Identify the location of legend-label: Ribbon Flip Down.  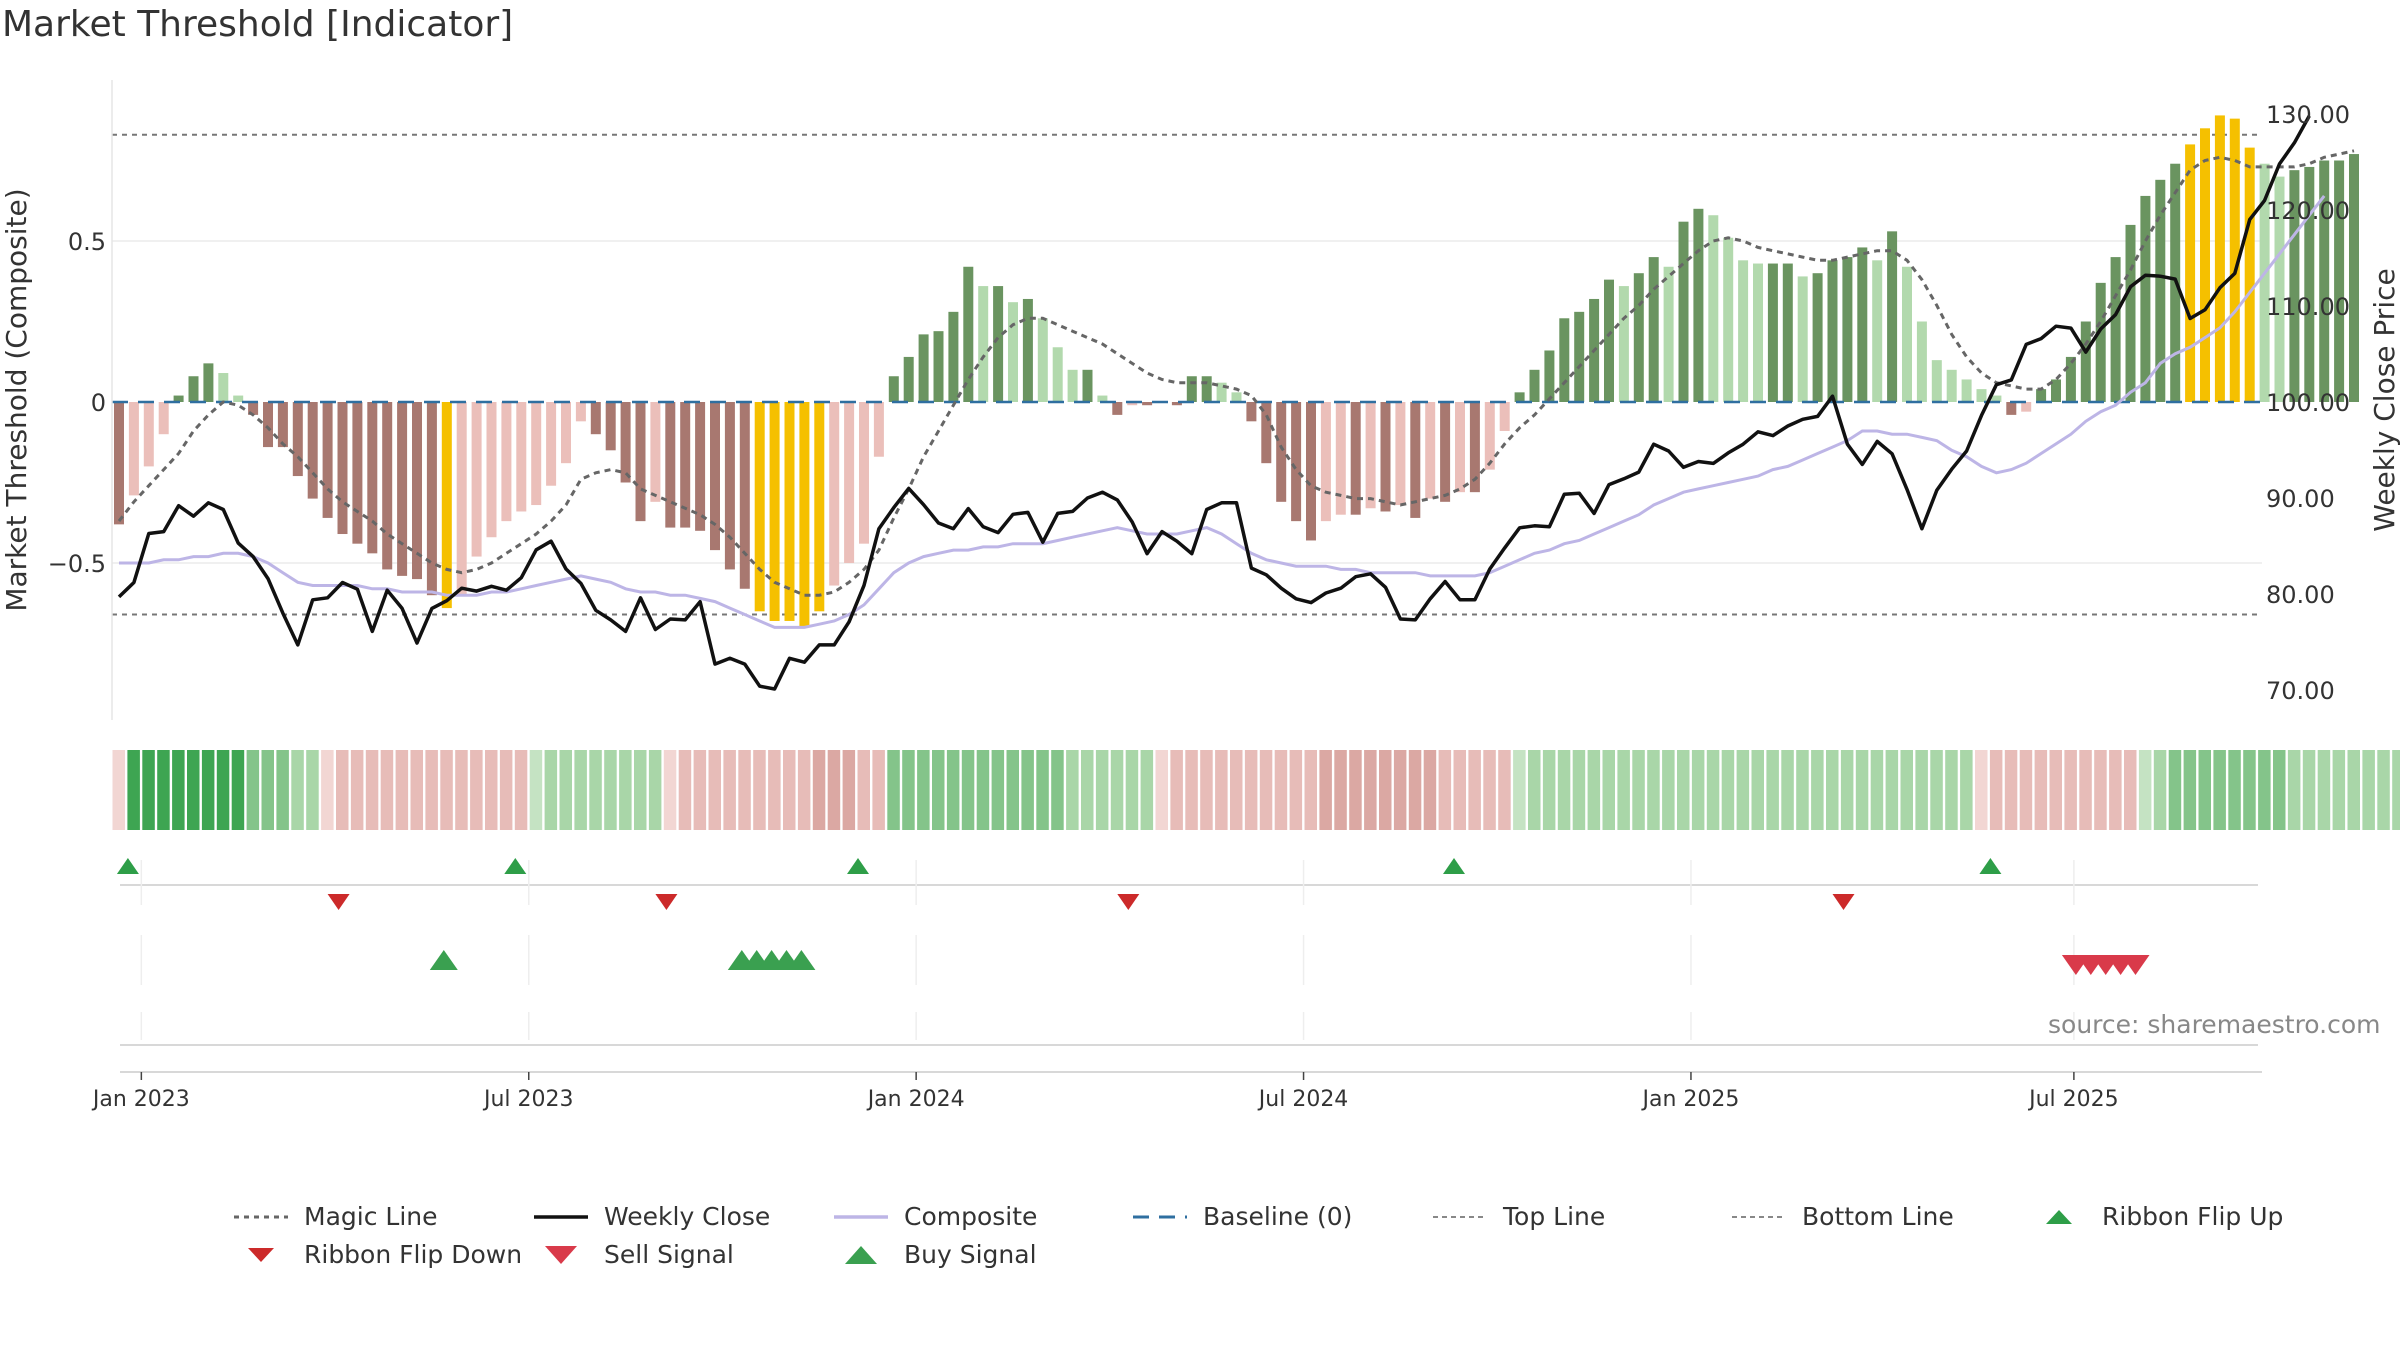
(413, 1254).